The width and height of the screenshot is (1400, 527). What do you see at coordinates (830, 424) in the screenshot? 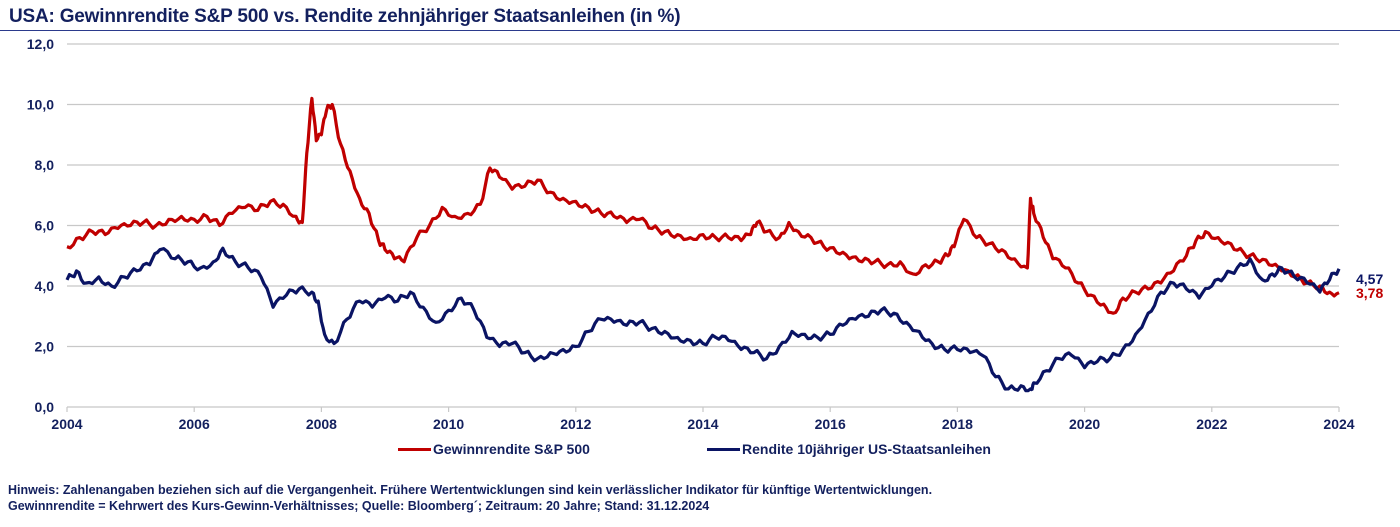
I see `x-tick-label: 2016` at bounding box center [830, 424].